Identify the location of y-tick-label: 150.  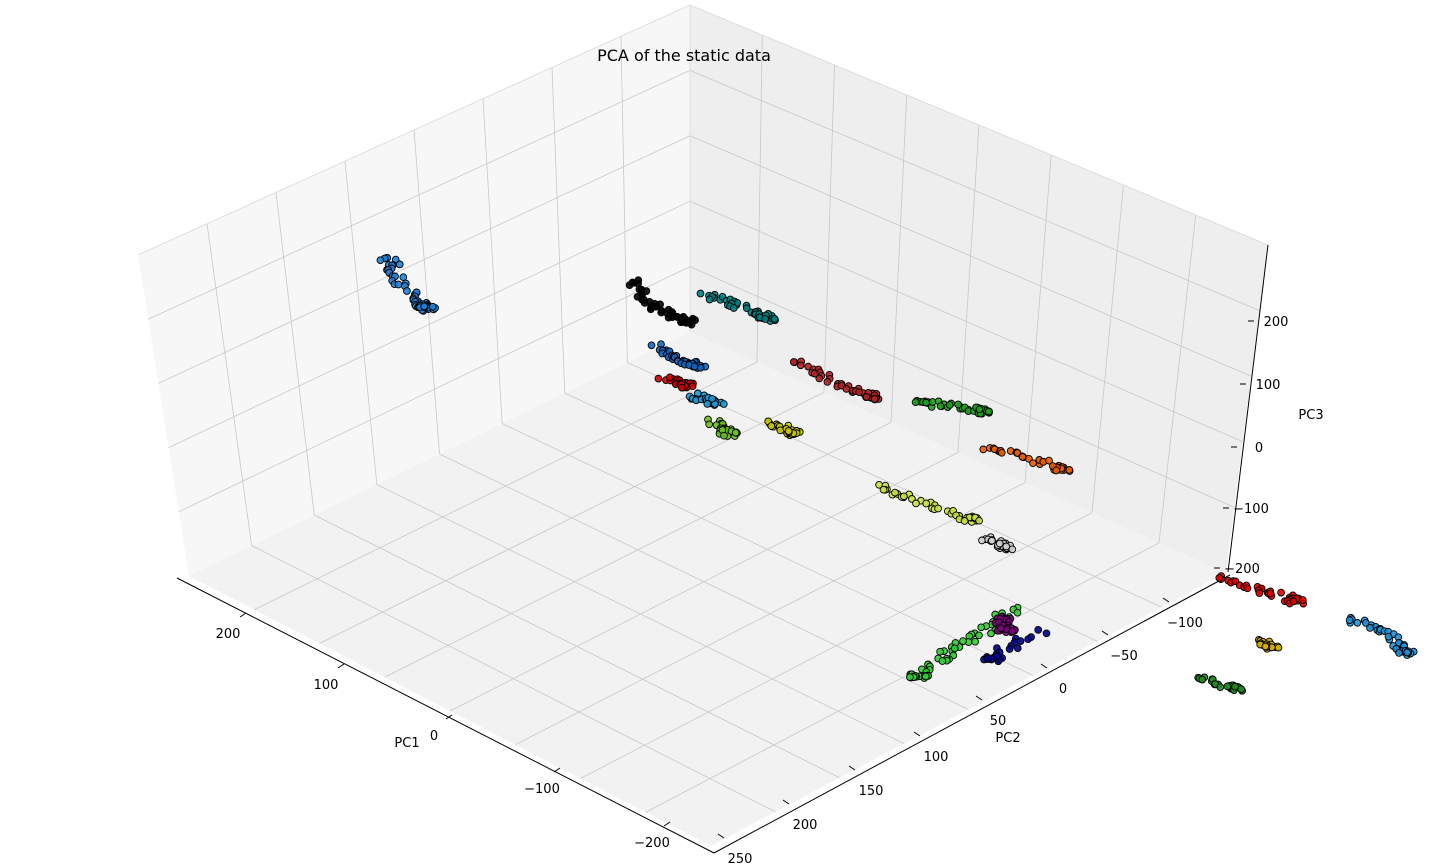
(871, 791).